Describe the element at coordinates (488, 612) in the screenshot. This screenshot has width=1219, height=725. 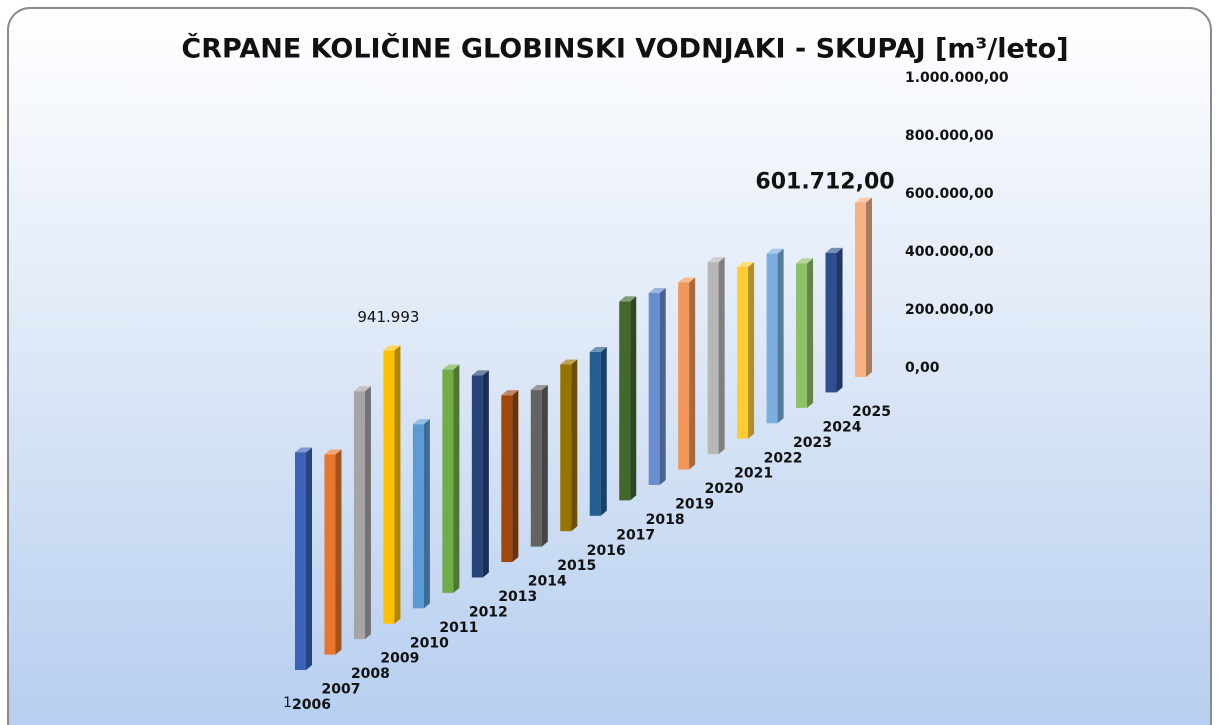
I see `x-tick-label: 2012` at that location.